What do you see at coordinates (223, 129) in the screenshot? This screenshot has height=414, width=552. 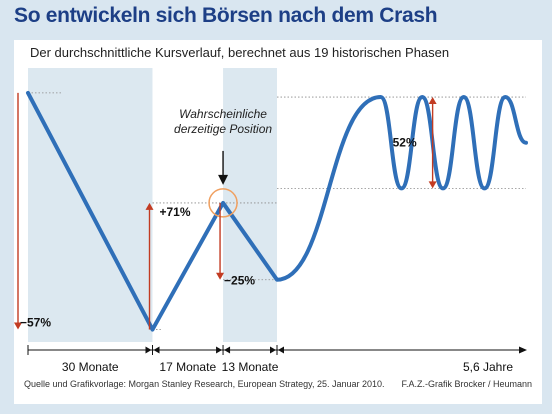 I see `current-position-label-2: derzeitige Position` at bounding box center [223, 129].